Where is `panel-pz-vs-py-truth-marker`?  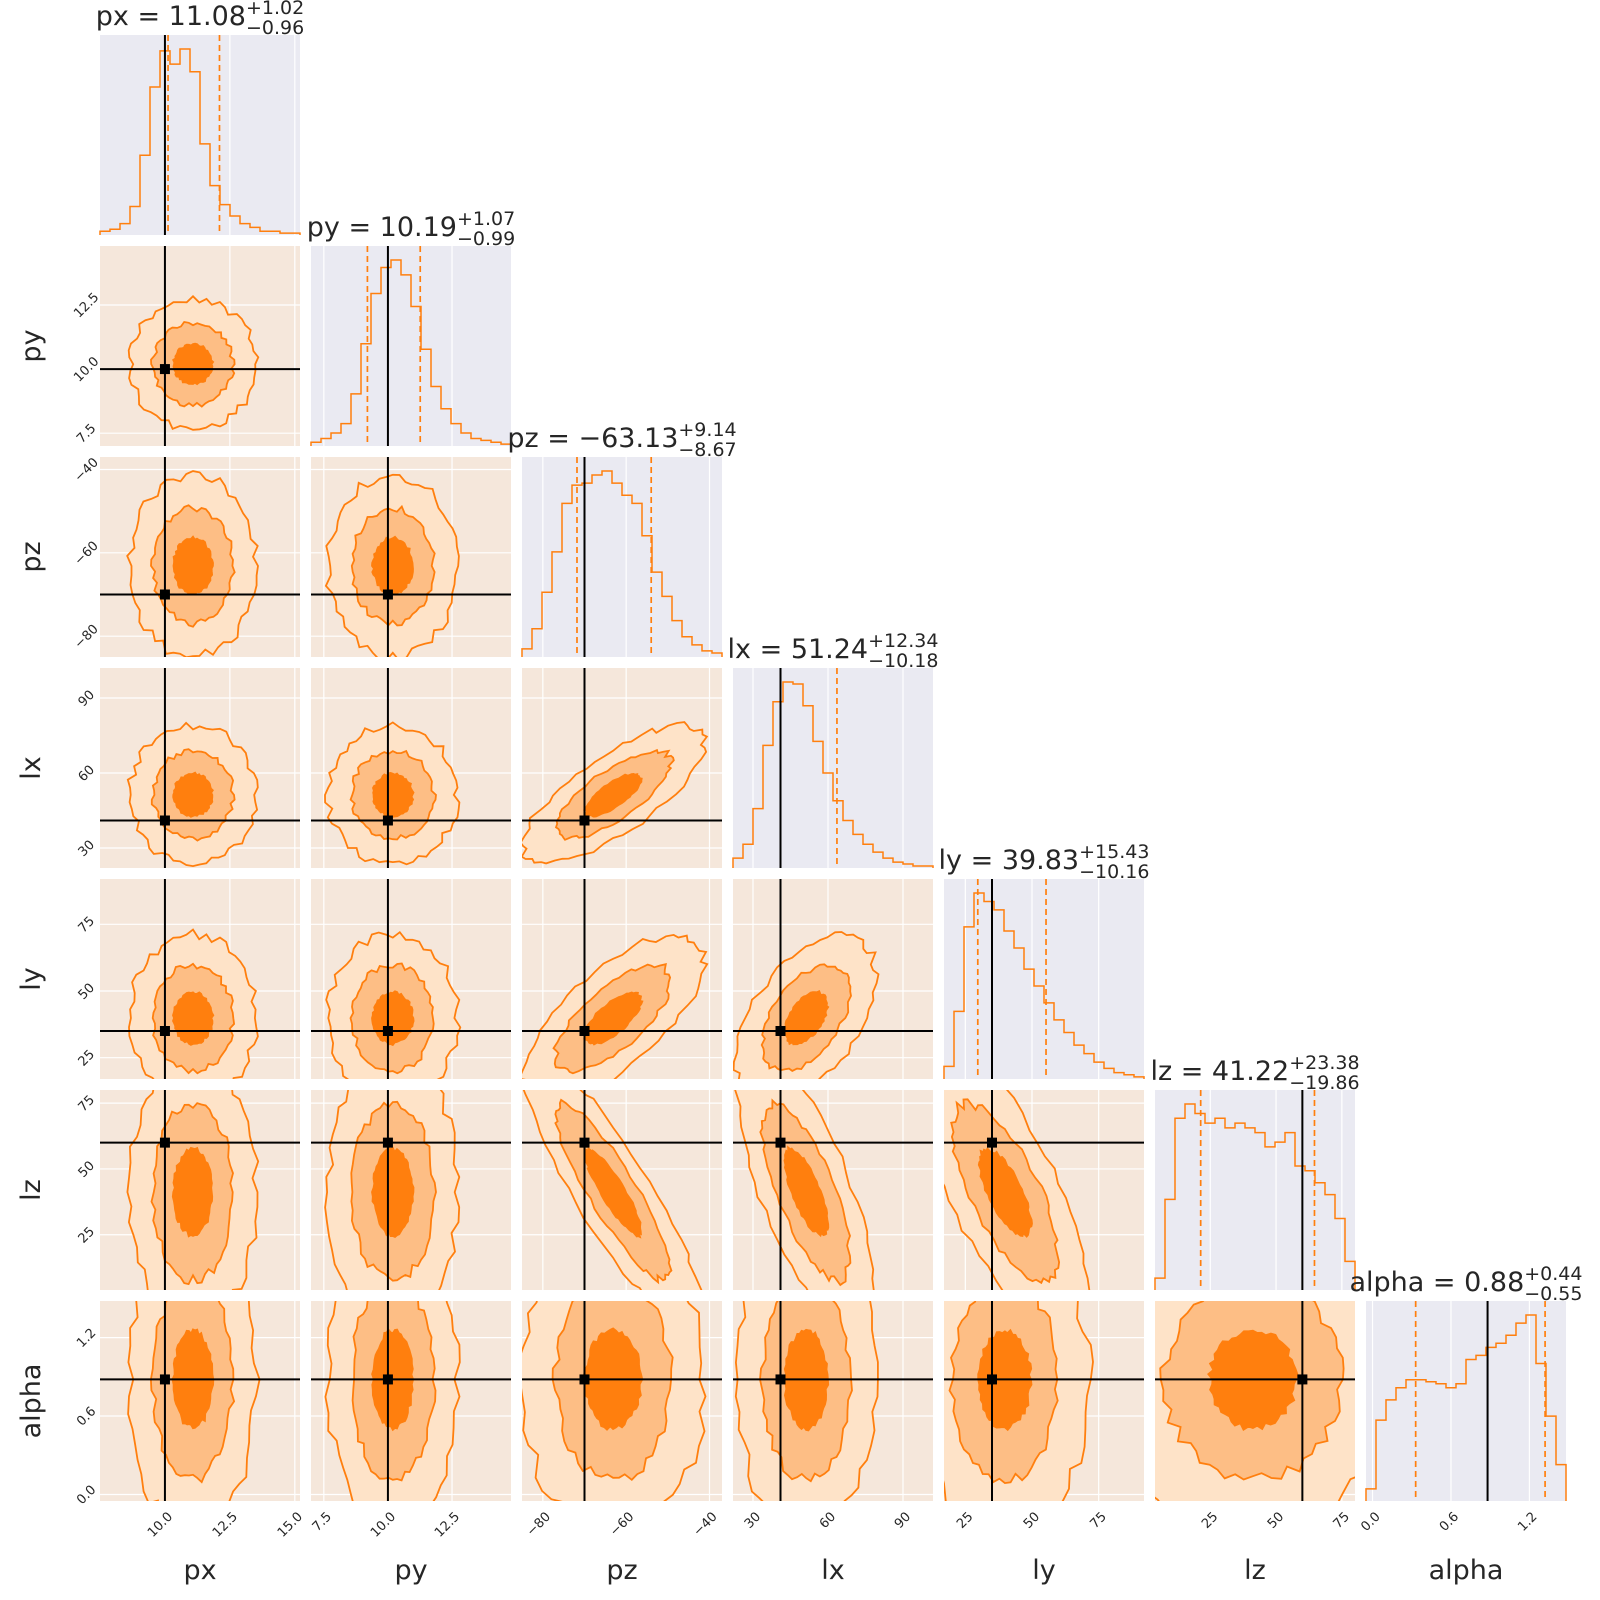
panel-pz-vs-py-truth-marker is located at coordinates (387, 594).